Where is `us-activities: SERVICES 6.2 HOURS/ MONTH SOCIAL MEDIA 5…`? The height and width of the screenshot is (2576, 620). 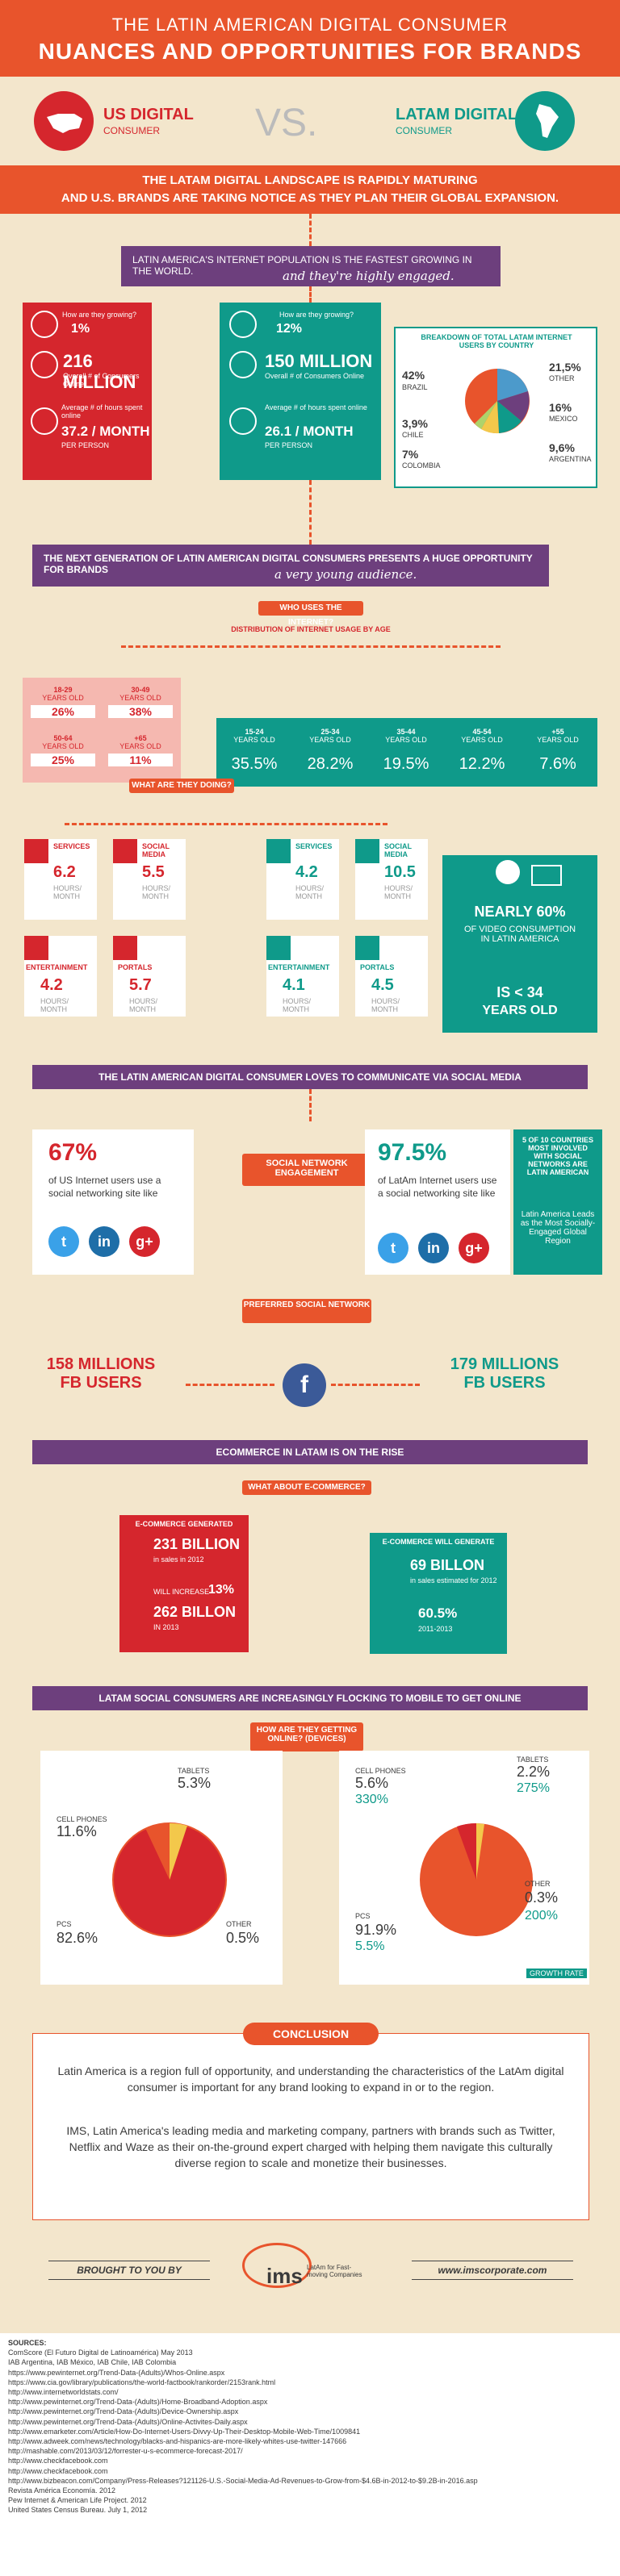 us-activities: SERVICES 6.2 HOURS/ MONTH SOCIAL MEDIA 5… is located at coordinates (109, 932).